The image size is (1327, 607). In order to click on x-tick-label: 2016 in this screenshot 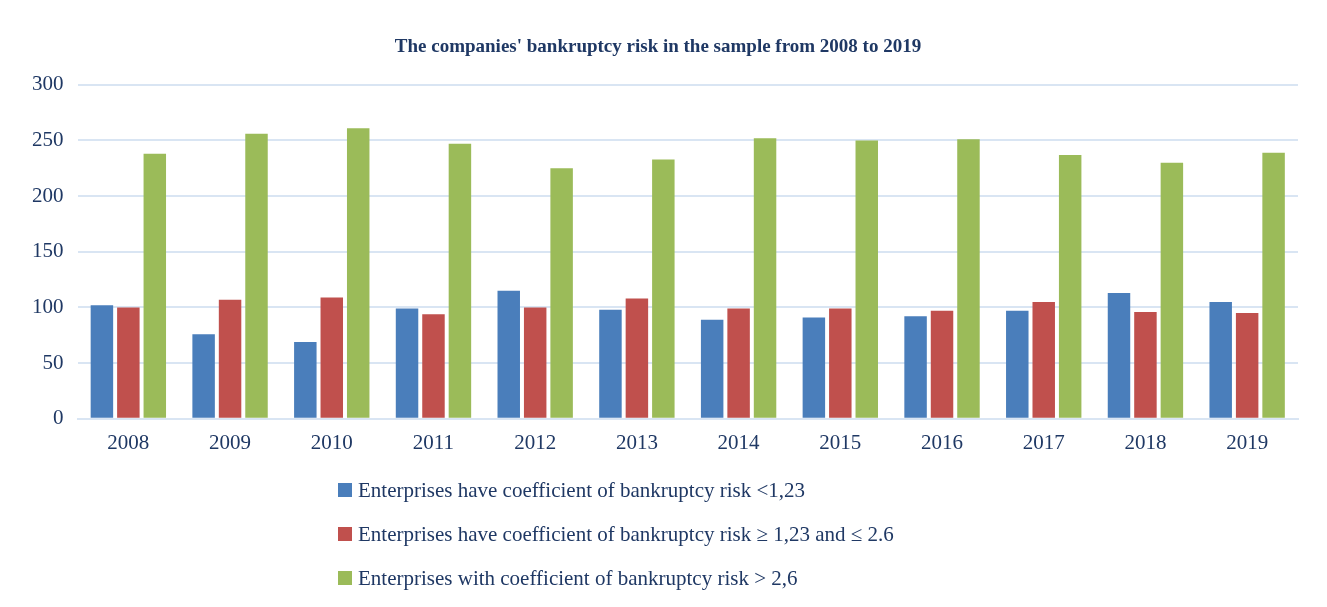, I will do `click(942, 441)`.